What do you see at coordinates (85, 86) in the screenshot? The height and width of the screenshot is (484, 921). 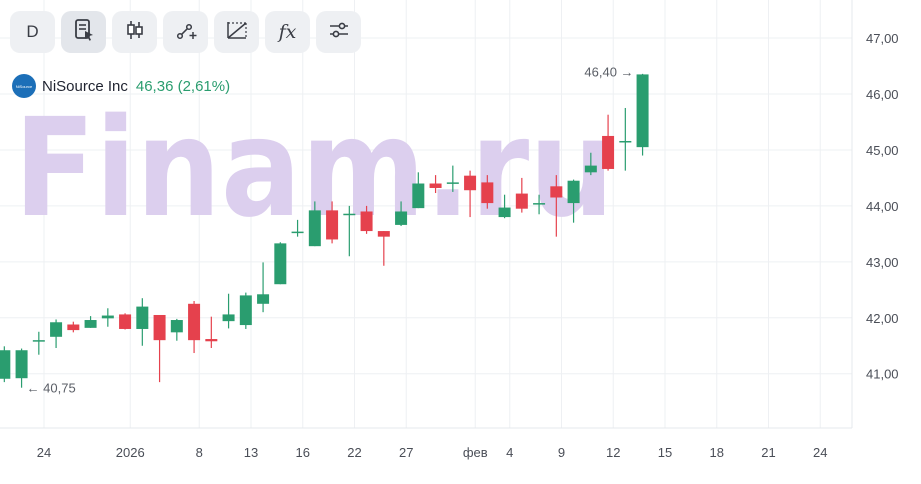 I see `instrument-name: NiSource Inc` at bounding box center [85, 86].